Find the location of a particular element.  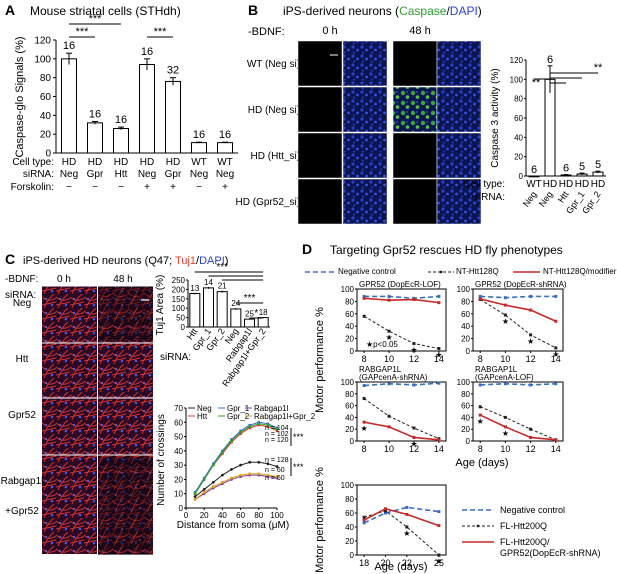

panel-a-ytick-label: 120 is located at coordinates (42, 41).